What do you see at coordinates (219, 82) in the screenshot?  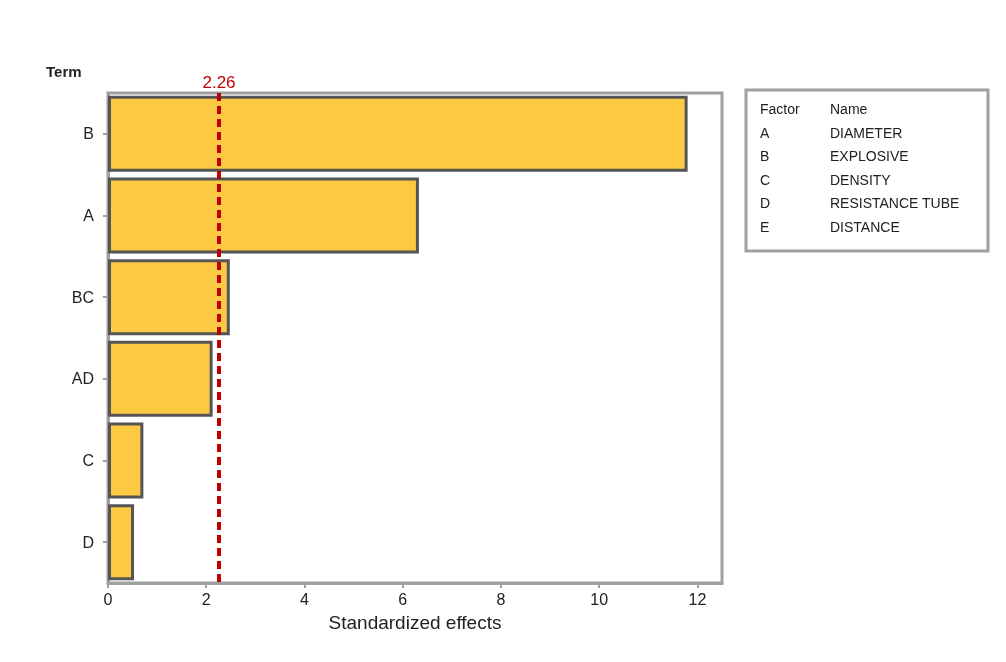 I see `ref-line-label: 2.26` at bounding box center [219, 82].